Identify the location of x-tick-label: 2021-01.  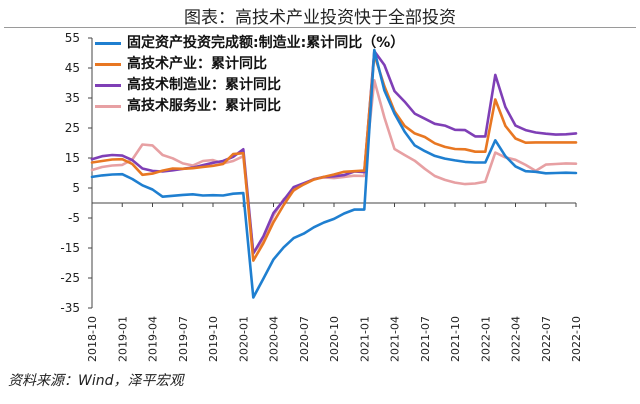
(364, 339).